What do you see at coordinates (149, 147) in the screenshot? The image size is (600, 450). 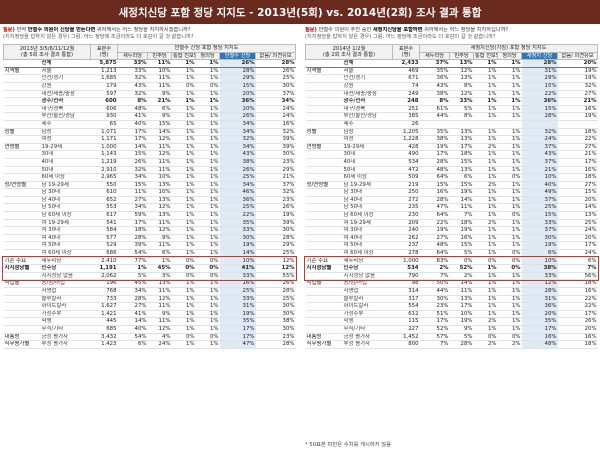 I see `table-row: 연령별 19-29세 1,000 14% 11% 1% 1% 34% 39%` at bounding box center [149, 147].